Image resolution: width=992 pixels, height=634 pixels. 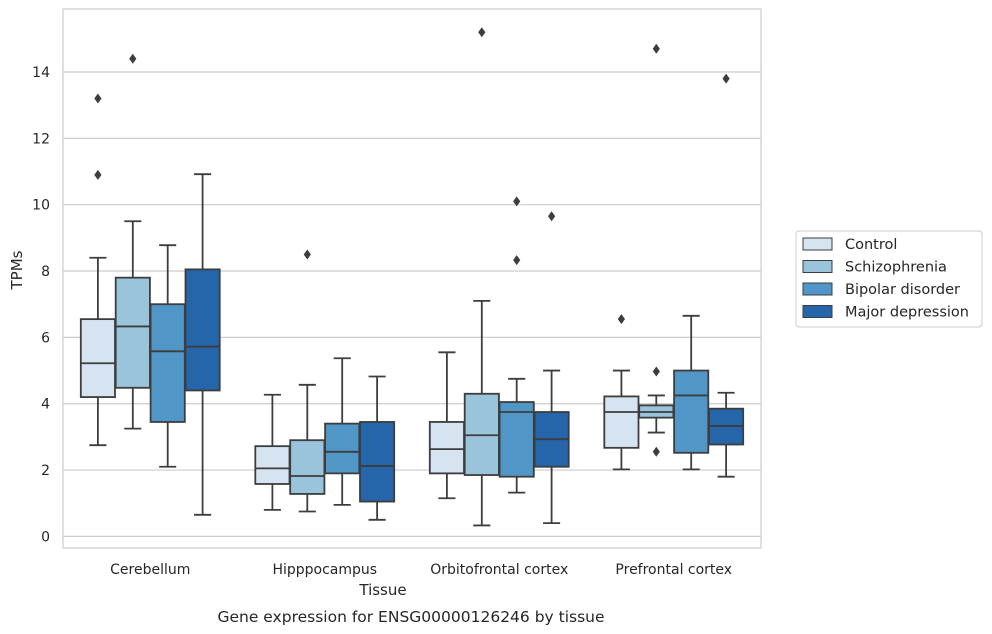 What do you see at coordinates (673, 570) in the screenshot?
I see `x-tick-label-3: Prefrontal cortex` at bounding box center [673, 570].